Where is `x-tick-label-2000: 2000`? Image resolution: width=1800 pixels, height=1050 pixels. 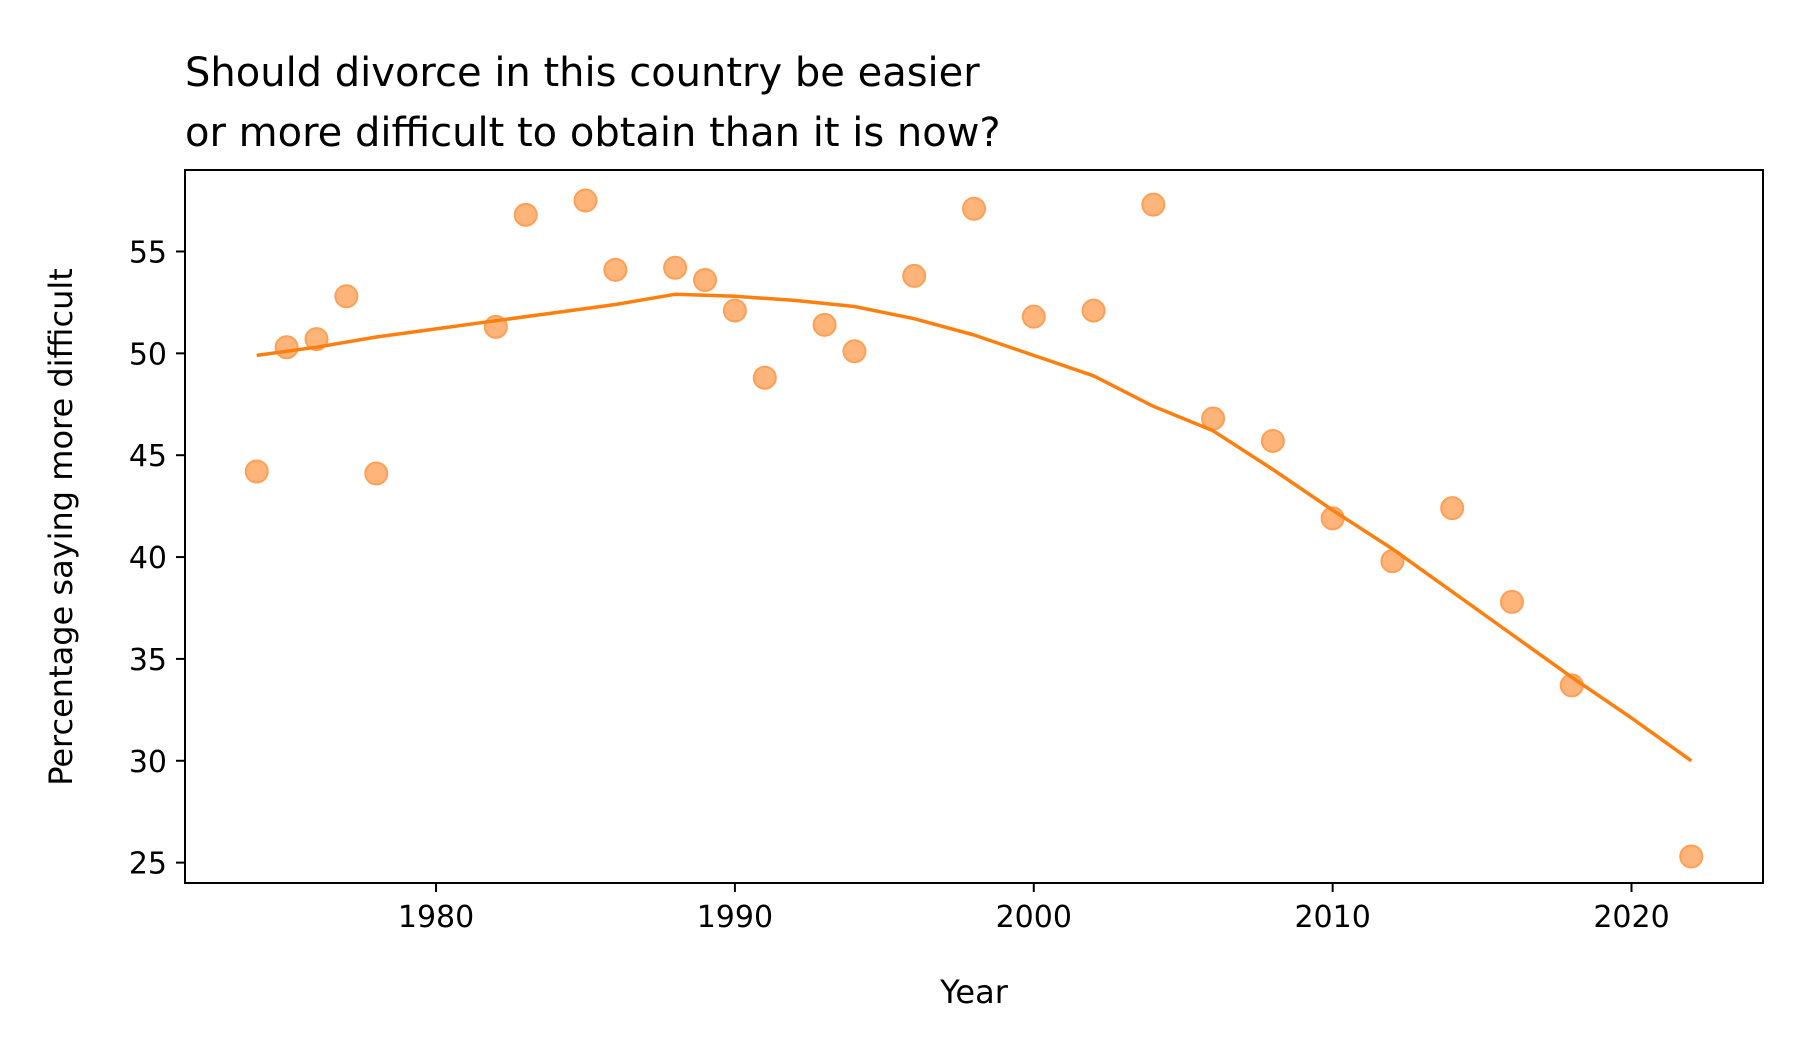 x-tick-label-2000: 2000 is located at coordinates (1034, 917).